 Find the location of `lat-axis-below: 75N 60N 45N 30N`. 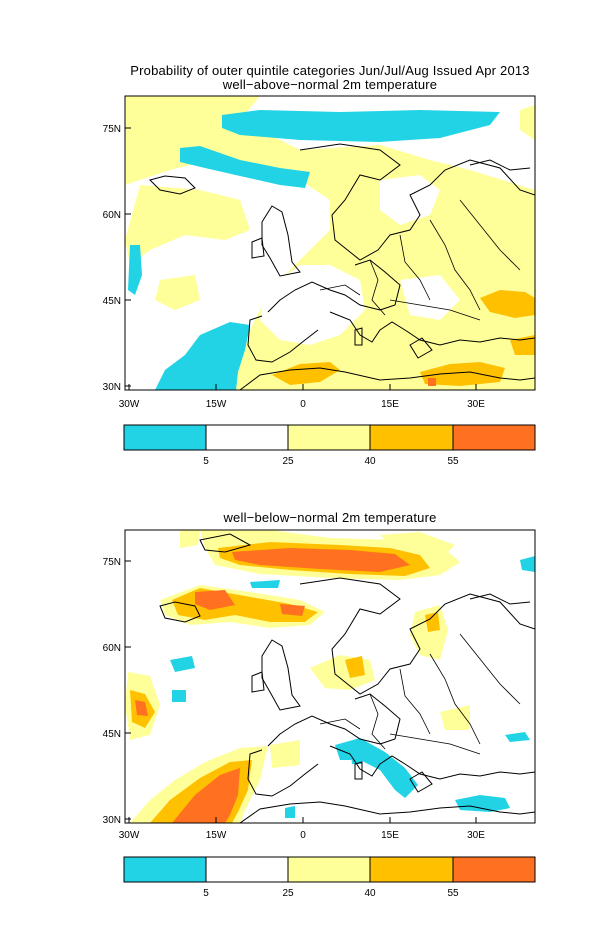

lat-axis-below: 75N 60N 45N 30N is located at coordinates (117, 691).